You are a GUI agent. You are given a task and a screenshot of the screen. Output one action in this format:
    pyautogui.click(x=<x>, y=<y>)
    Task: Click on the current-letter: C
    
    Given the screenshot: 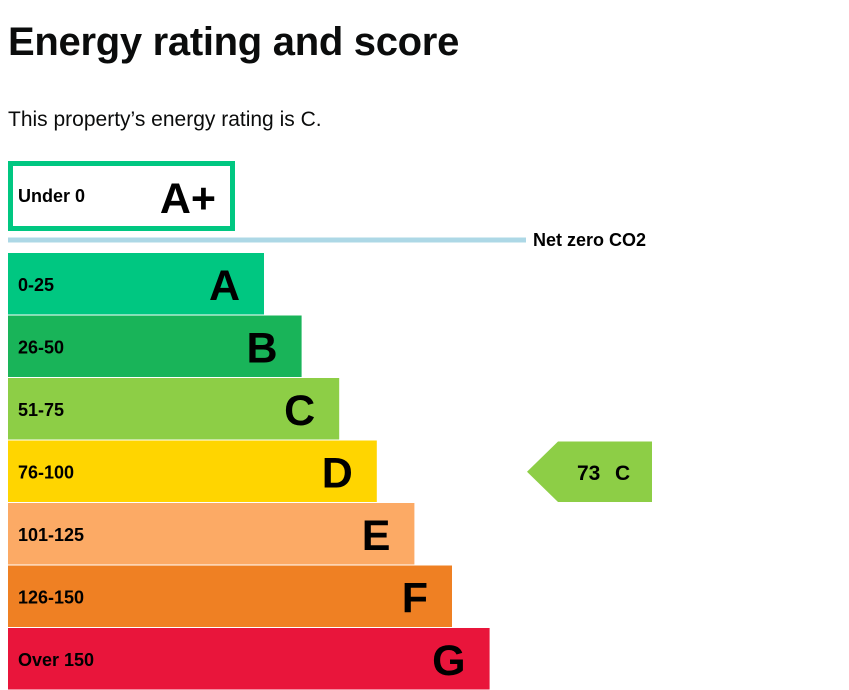 What is the action you would take?
    pyautogui.click(x=622, y=473)
    